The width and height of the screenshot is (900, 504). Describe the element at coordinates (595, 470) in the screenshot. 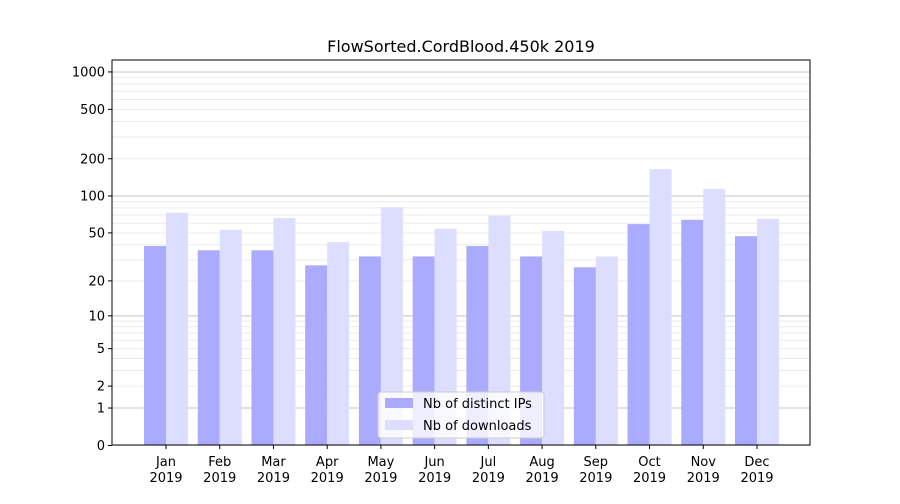

I see `x-tick-label: Sep 2019` at that location.